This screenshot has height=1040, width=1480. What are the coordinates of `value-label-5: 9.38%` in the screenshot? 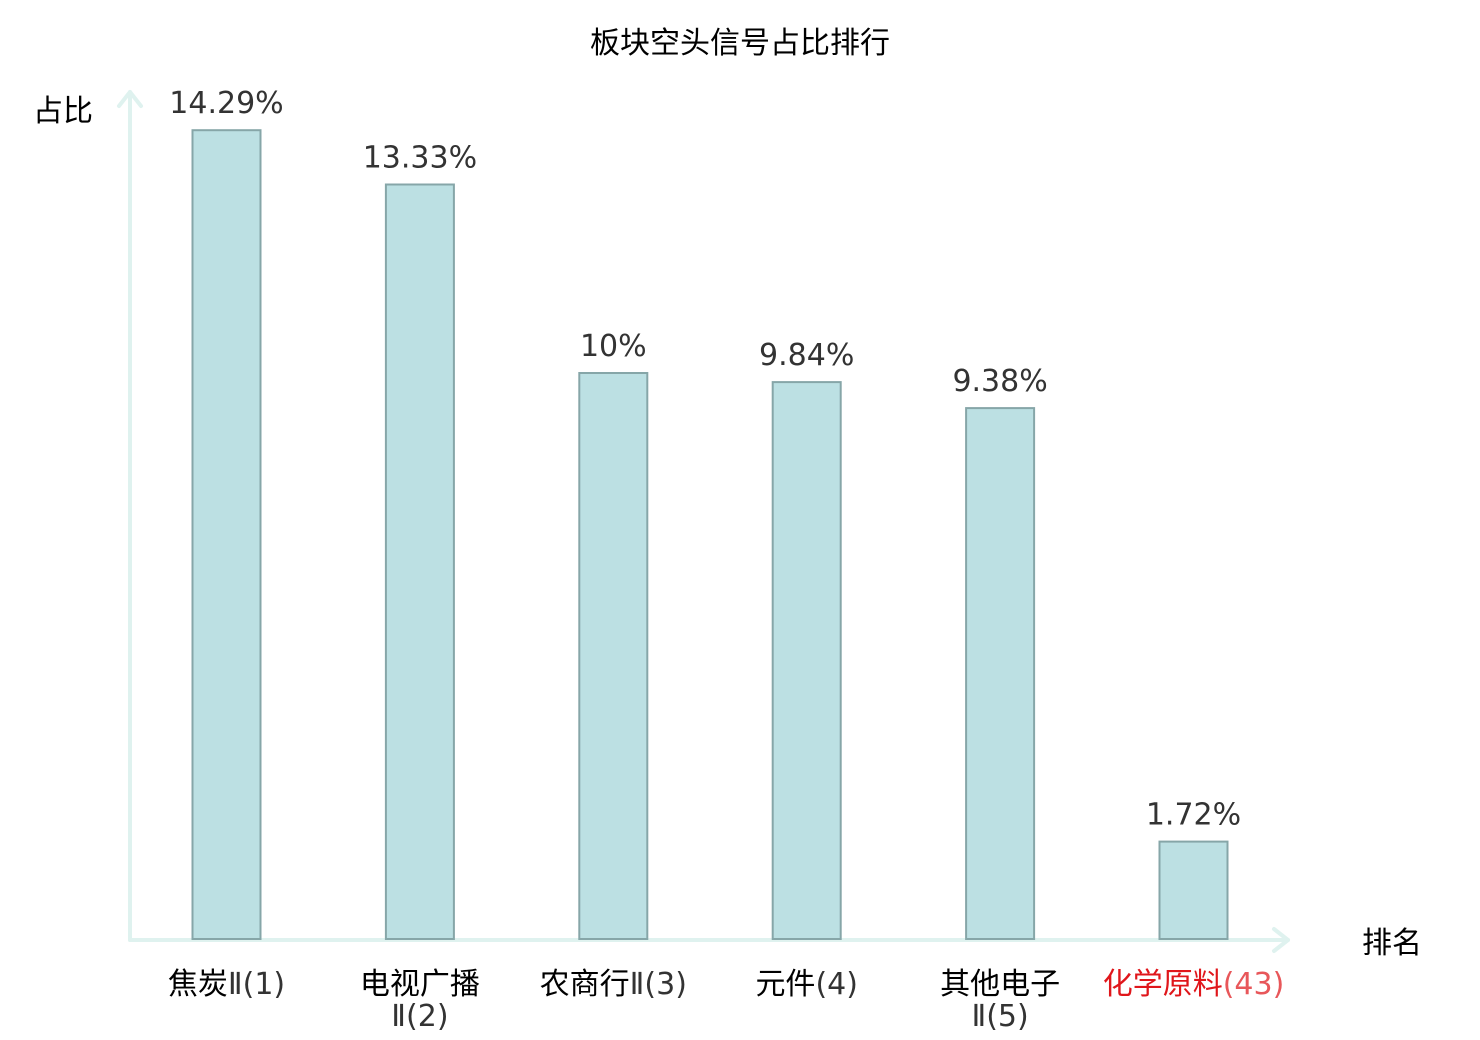 It's located at (999, 381).